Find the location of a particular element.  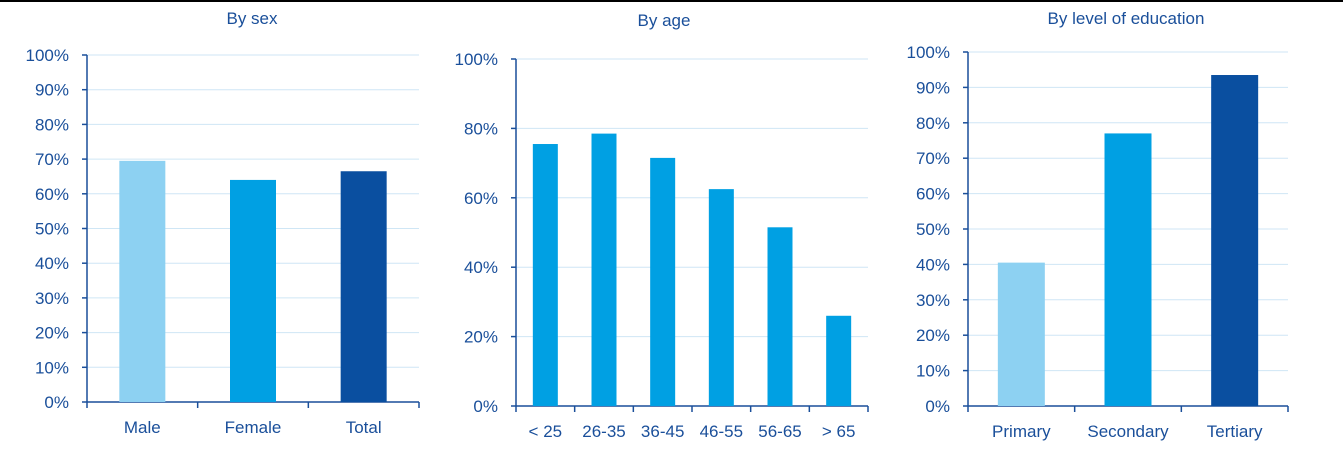

chart-title: By age is located at coordinates (664, 20).